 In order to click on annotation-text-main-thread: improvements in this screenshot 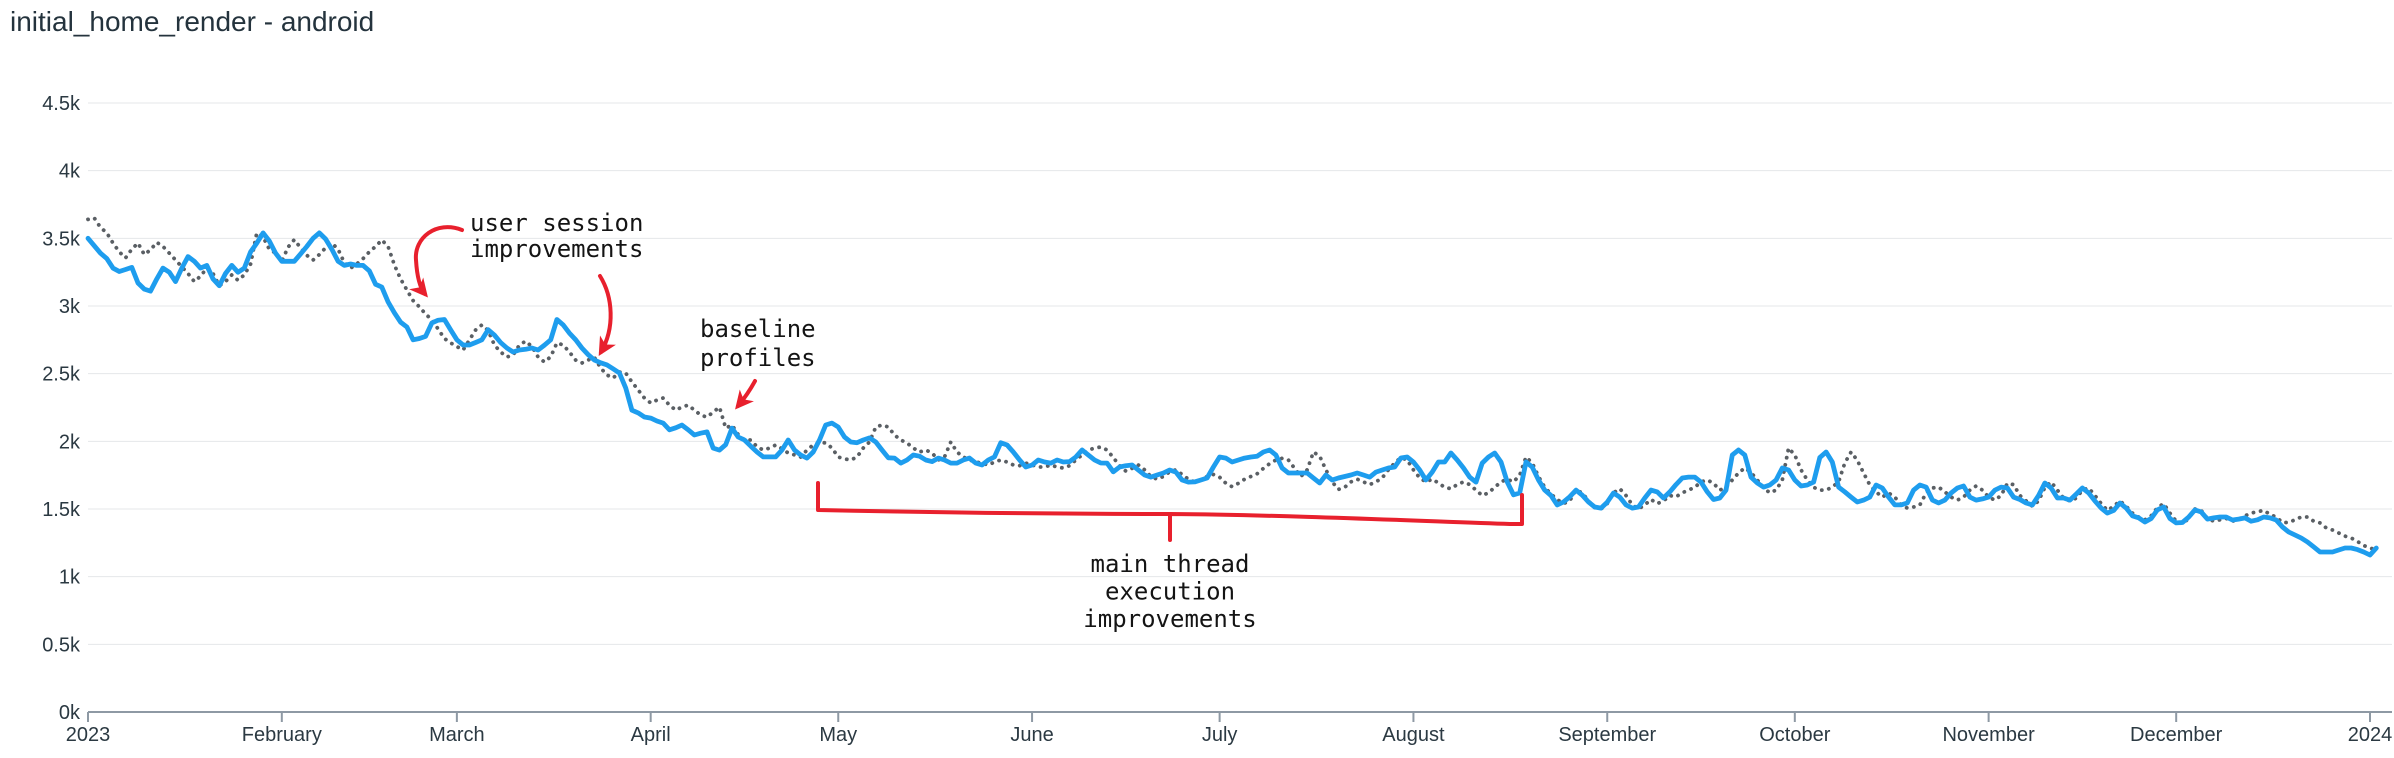, I will do `click(1169, 619)`.